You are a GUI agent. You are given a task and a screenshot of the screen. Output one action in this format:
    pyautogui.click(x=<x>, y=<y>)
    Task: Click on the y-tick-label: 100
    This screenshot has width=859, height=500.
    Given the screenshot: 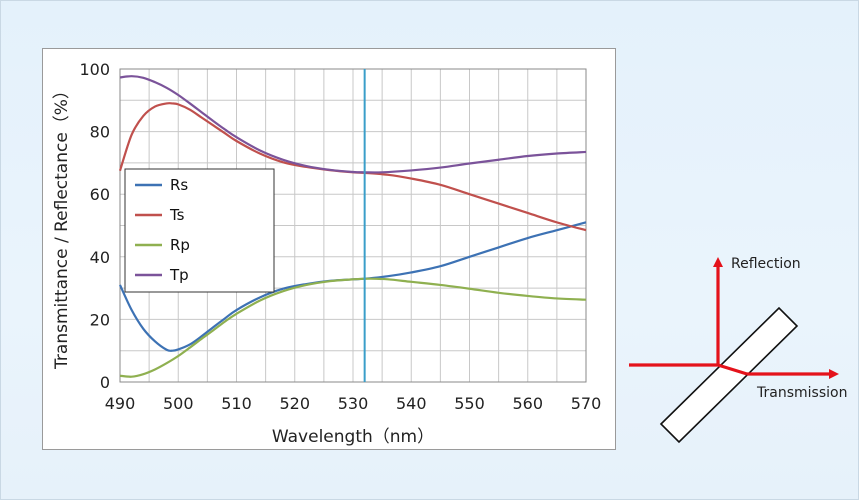 What is the action you would take?
    pyautogui.click(x=94, y=69)
    